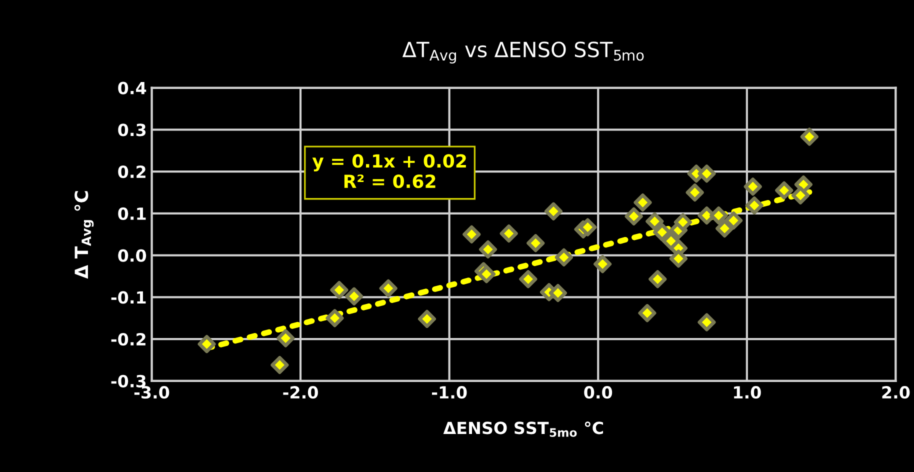 The width and height of the screenshot is (914, 472). I want to click on y-tick-label: 0.4, so click(132, 88).